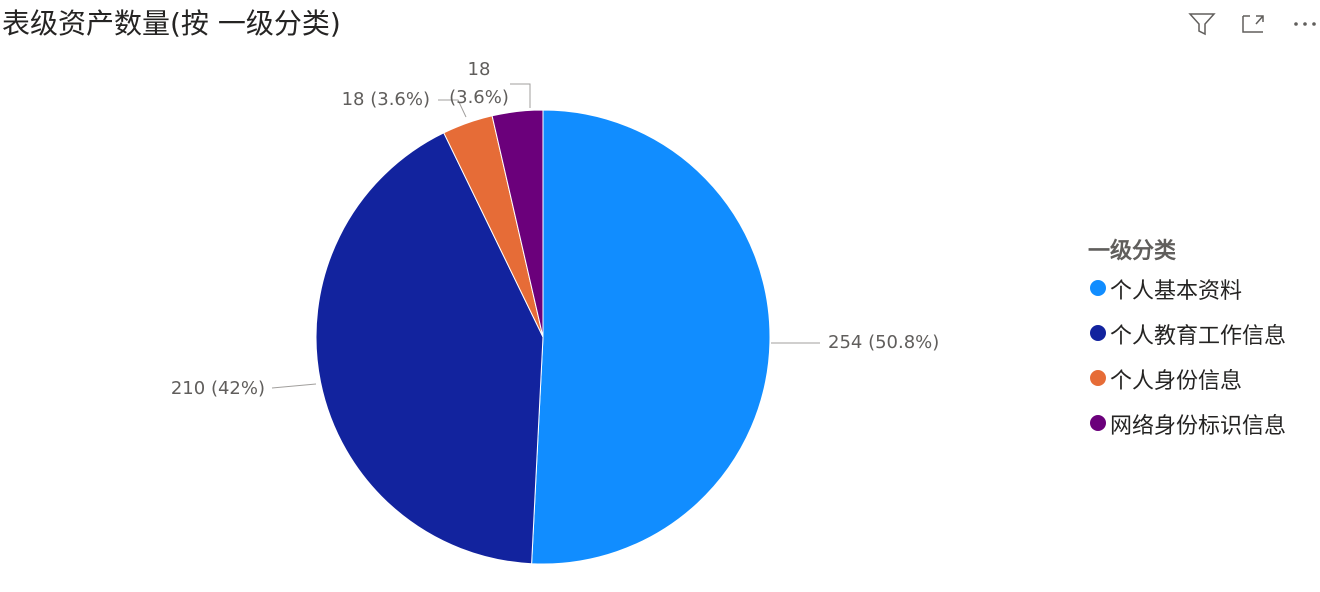 The image size is (1320, 592). Describe the element at coordinates (171, 23) in the screenshot. I see `chart-title: 表级资产数量(按 一级分类)` at that location.